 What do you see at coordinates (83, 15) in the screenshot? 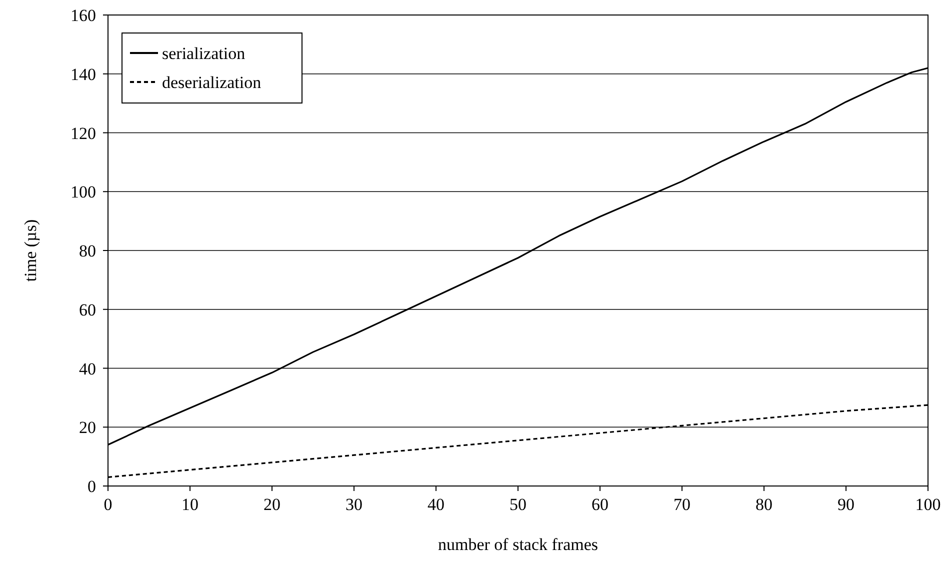
I see `y-tick-label: 160` at bounding box center [83, 15].